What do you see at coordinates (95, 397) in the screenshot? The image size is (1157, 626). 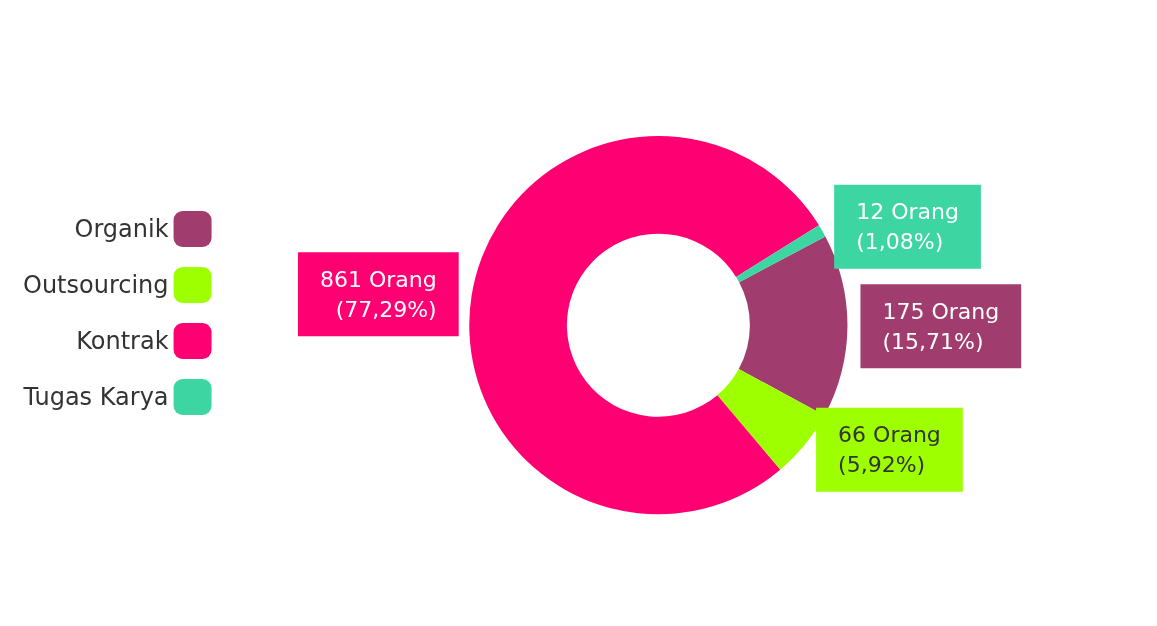 I see `legend-label: Tugas Karya` at bounding box center [95, 397].